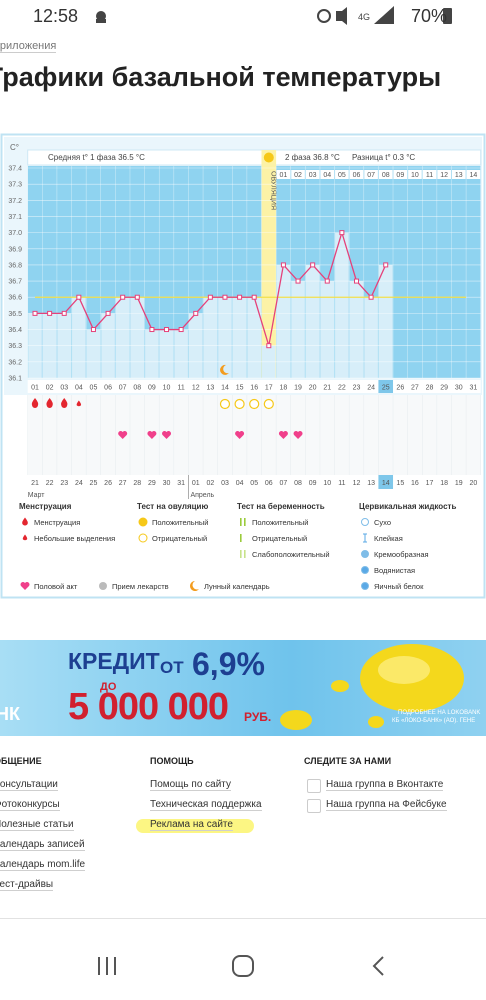 The image size is (486, 1000). I want to click on legend-item: Клейкая, so click(388, 538).